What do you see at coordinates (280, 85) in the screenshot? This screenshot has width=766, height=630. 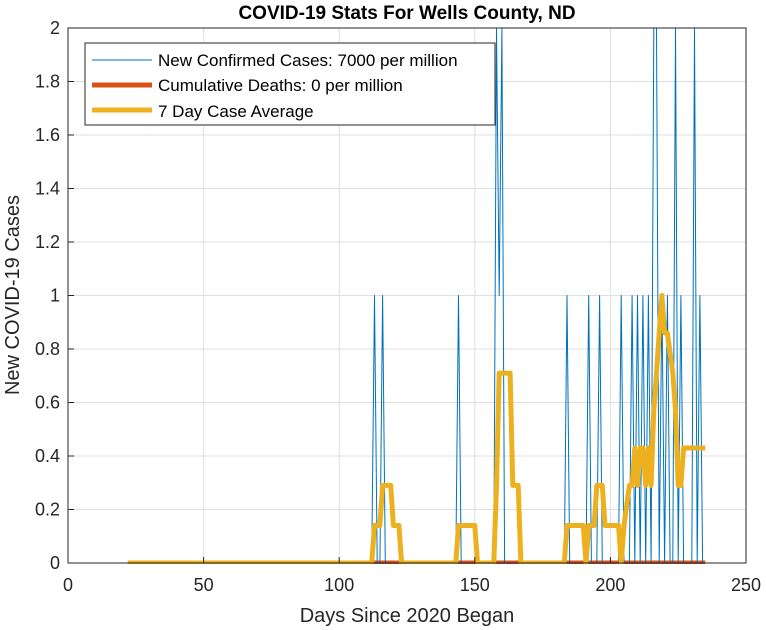 I see `legend-label-cumulative-deaths: Cumulative Deaths: 0 per million` at bounding box center [280, 85].